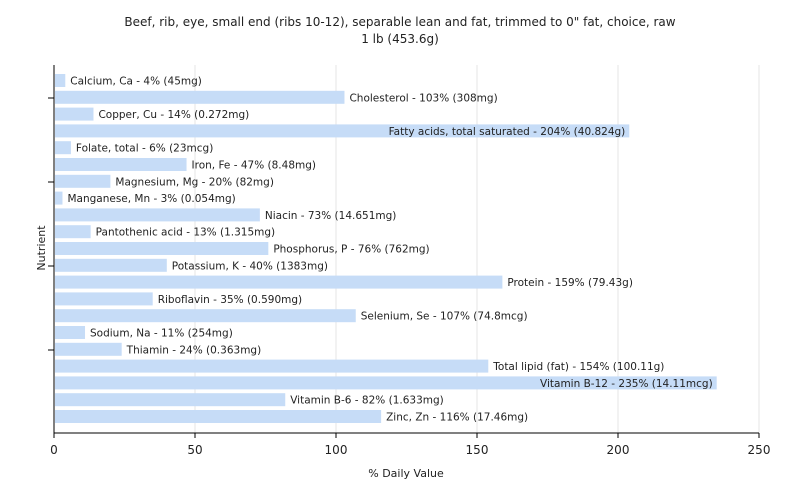 The height and width of the screenshot is (500, 800). What do you see at coordinates (331, 216) in the screenshot?
I see `bar-label-8: Niacin - 73% (14.651mg)` at bounding box center [331, 216].